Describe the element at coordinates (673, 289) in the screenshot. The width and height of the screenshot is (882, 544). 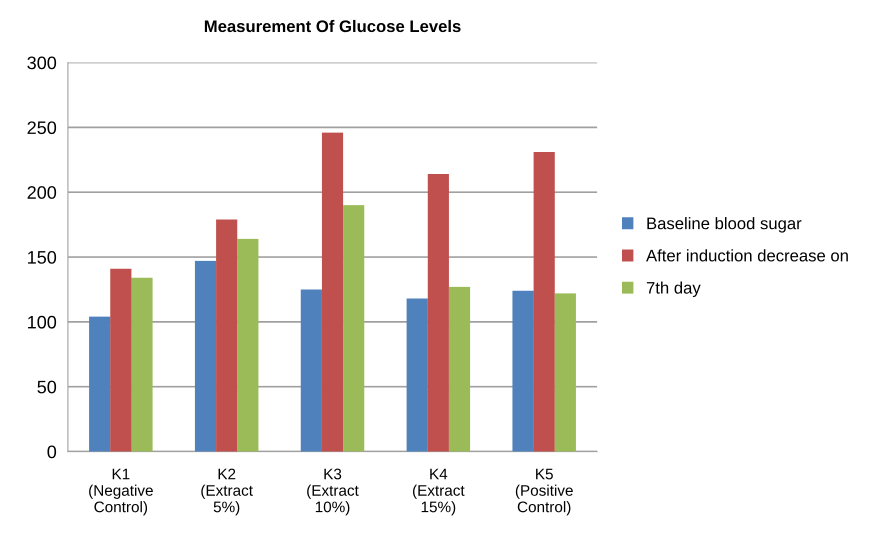
I see `legend-label: 7th day` at that location.